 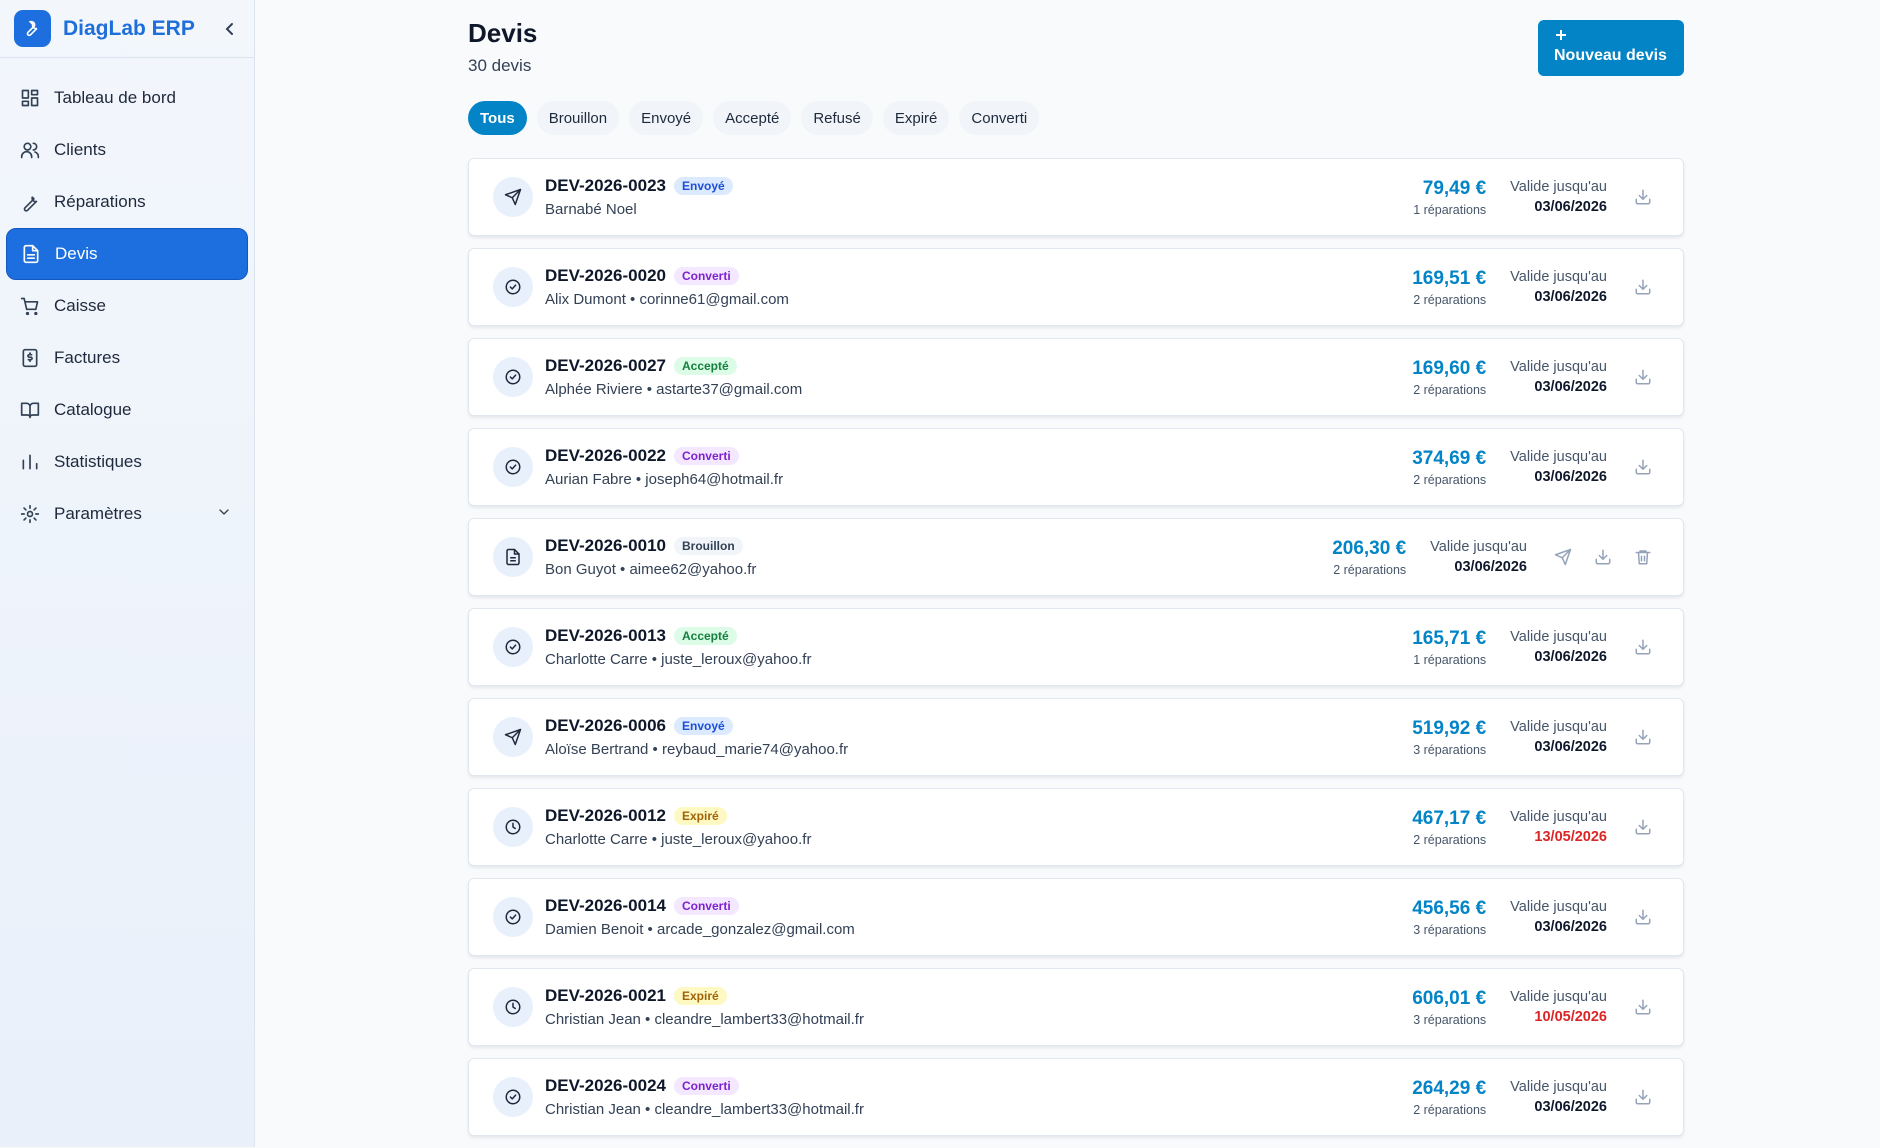 What do you see at coordinates (1611, 48) in the screenshot?
I see `new-quote-button: Nouveau devis` at bounding box center [1611, 48].